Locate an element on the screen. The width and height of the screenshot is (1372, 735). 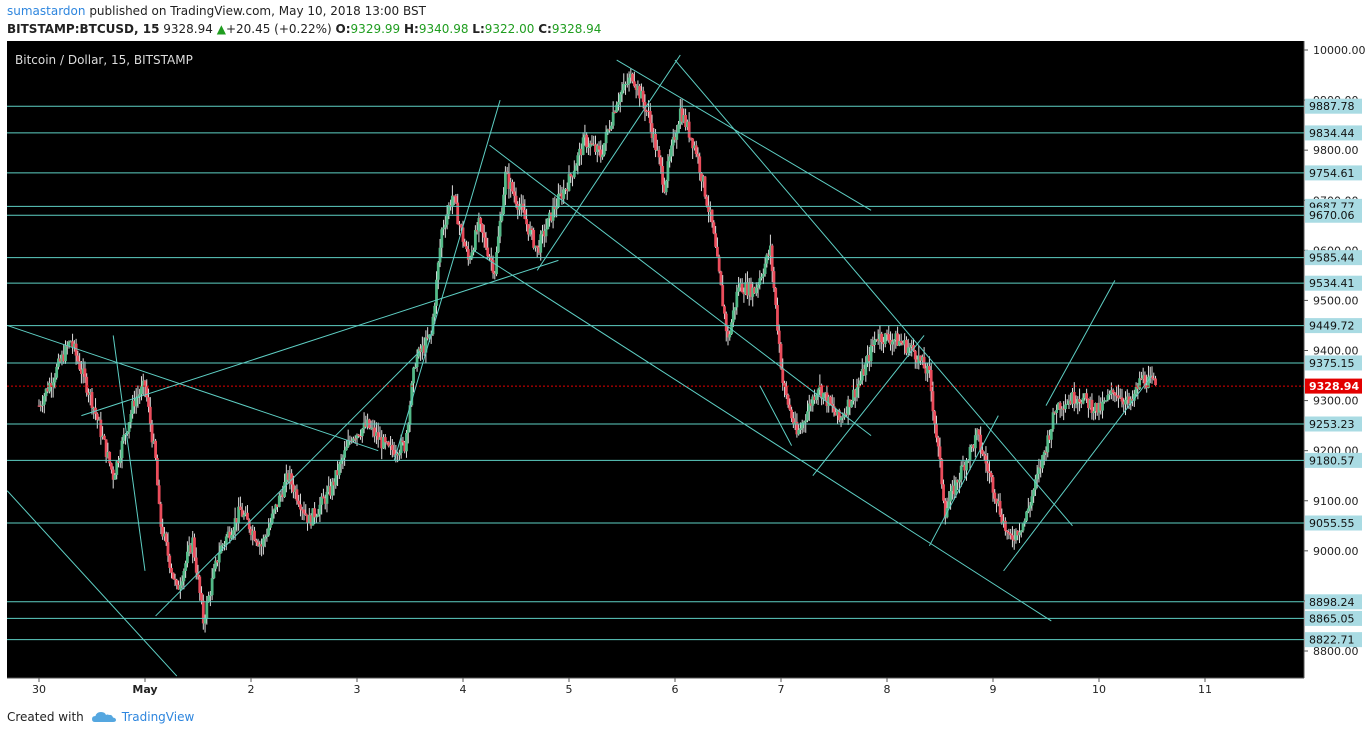
time-axis is located at coordinates (655, 688).